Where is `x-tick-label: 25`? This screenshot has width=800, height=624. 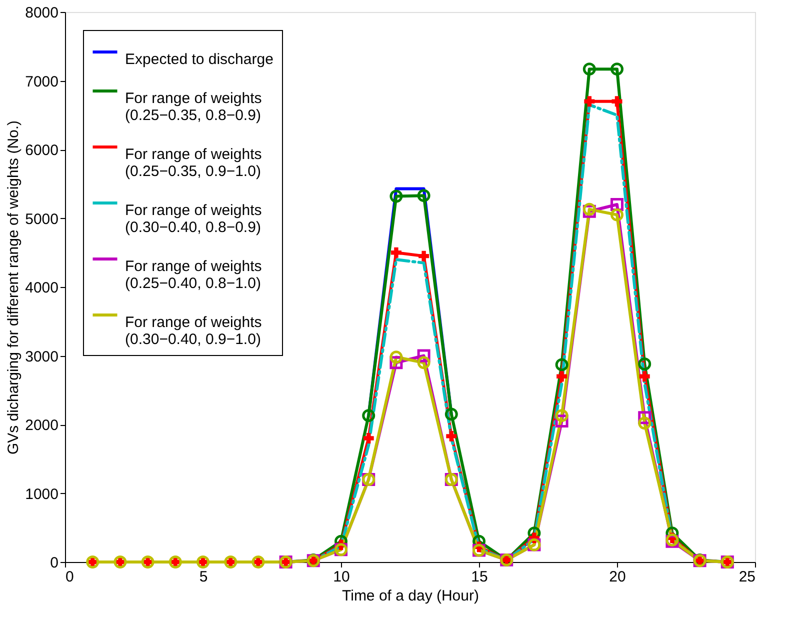 x-tick-label: 25 is located at coordinates (747, 577).